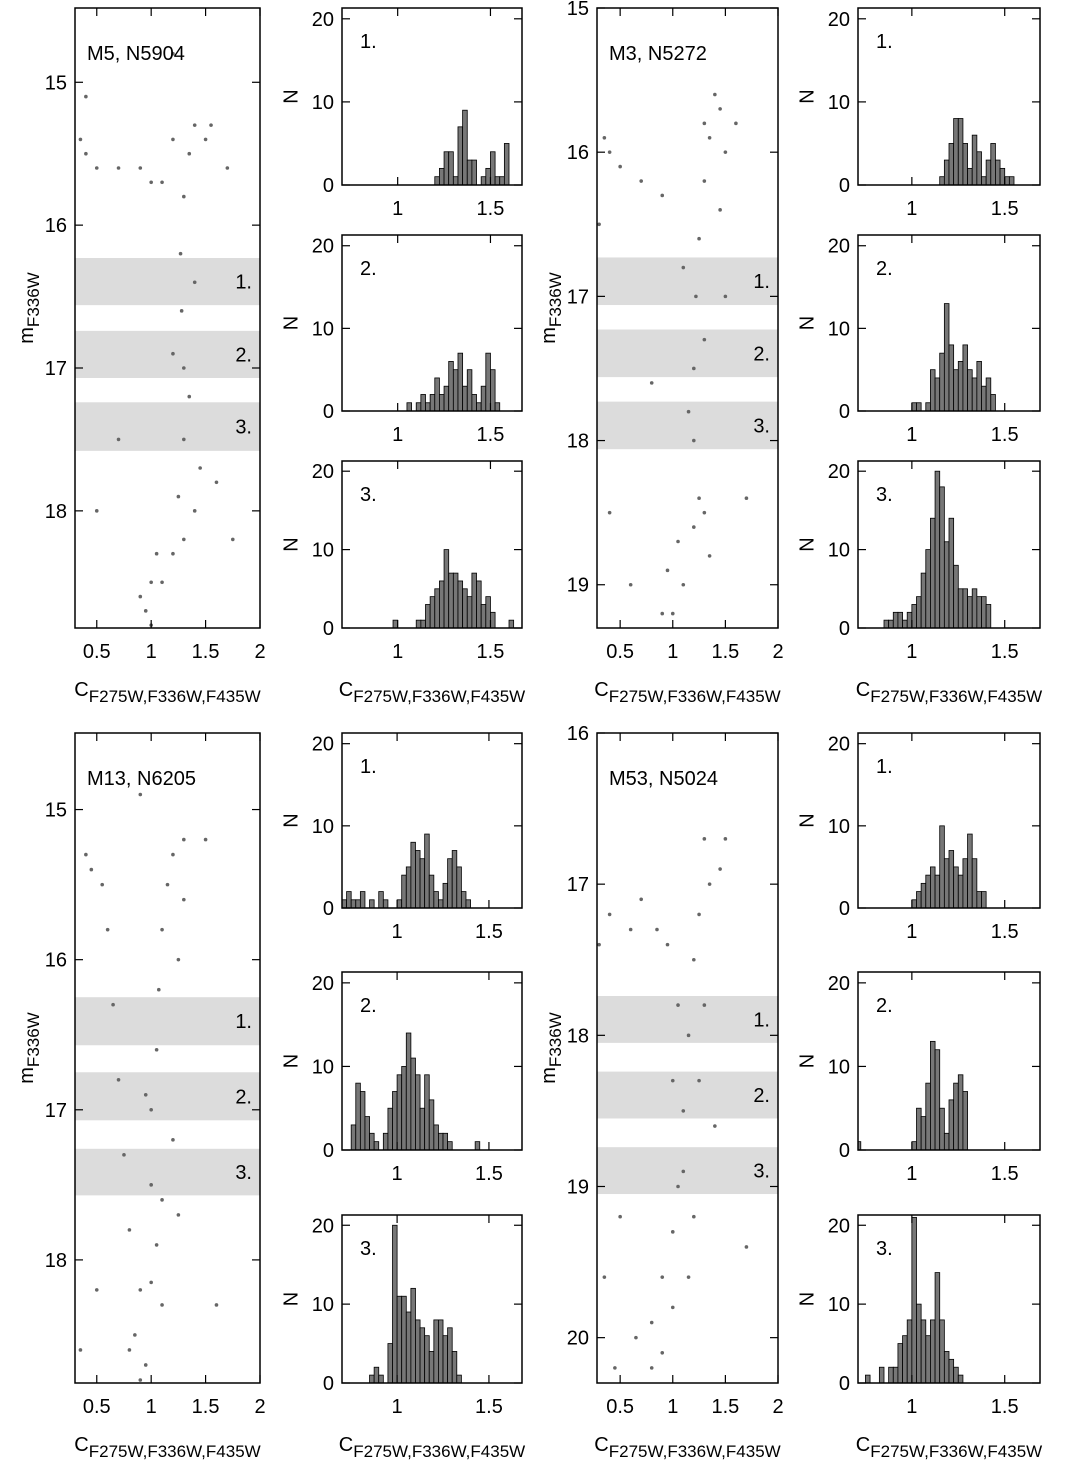 This screenshot has width=1068, height=1467. What do you see at coordinates (29, 307) in the screenshot?
I see `y-axis-label: mF336W` at bounding box center [29, 307].